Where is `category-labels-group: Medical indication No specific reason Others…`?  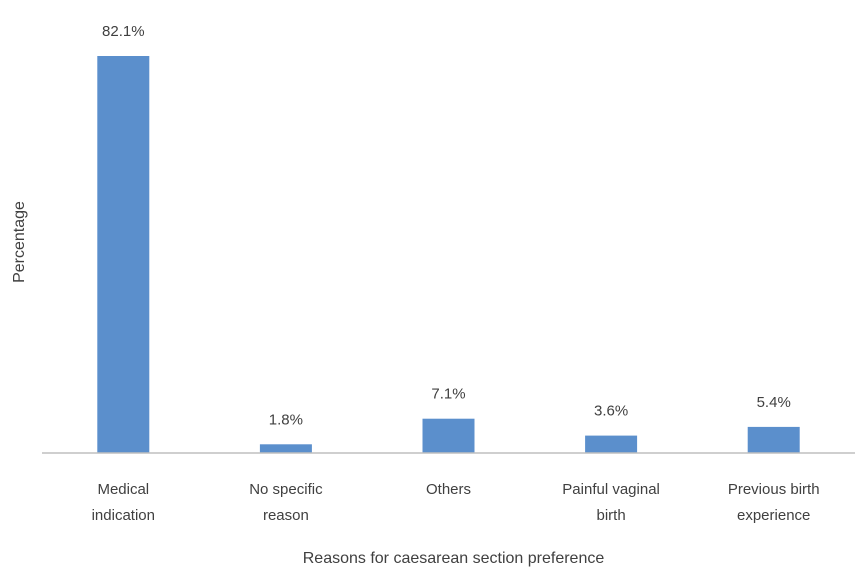
category-labels-group: Medical indication No specific reason Others… is located at coordinates (456, 502).